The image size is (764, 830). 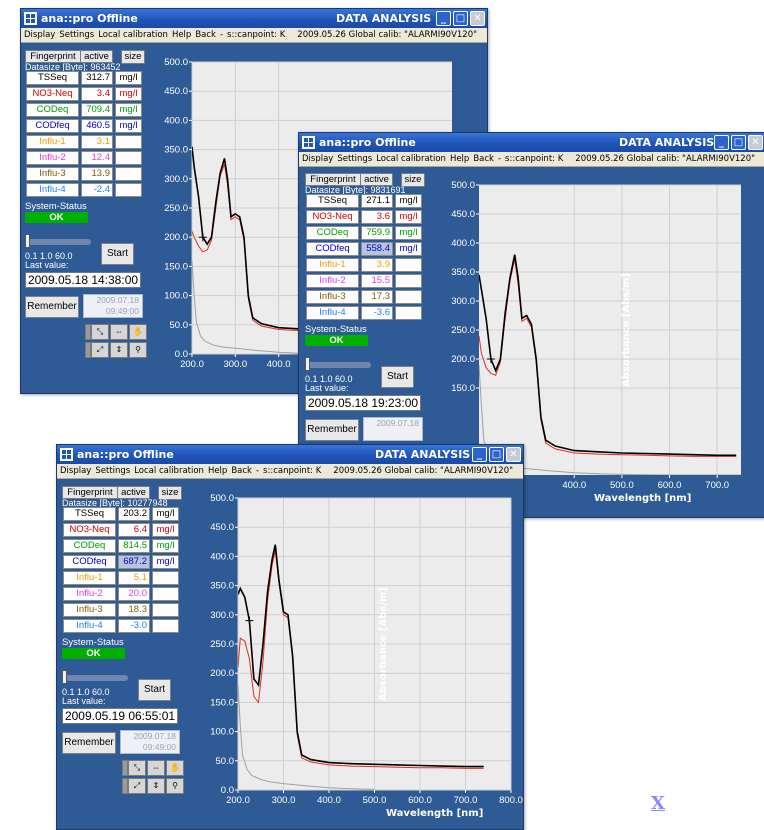 I want to click on app-icon, so click(x=308, y=142).